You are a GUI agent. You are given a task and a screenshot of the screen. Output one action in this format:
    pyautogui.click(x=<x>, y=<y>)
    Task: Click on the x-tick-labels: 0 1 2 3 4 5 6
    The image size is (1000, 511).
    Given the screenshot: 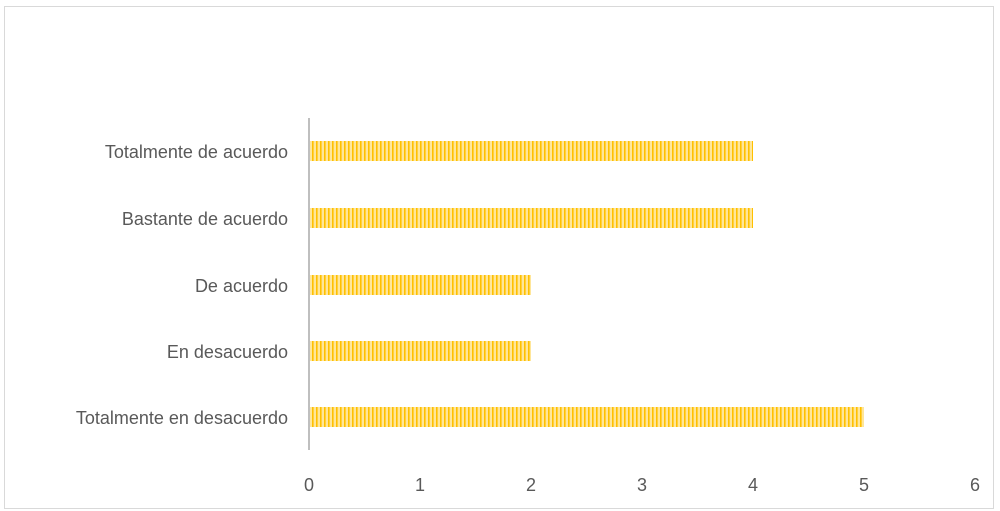 What is the action you would take?
    pyautogui.click(x=642, y=485)
    